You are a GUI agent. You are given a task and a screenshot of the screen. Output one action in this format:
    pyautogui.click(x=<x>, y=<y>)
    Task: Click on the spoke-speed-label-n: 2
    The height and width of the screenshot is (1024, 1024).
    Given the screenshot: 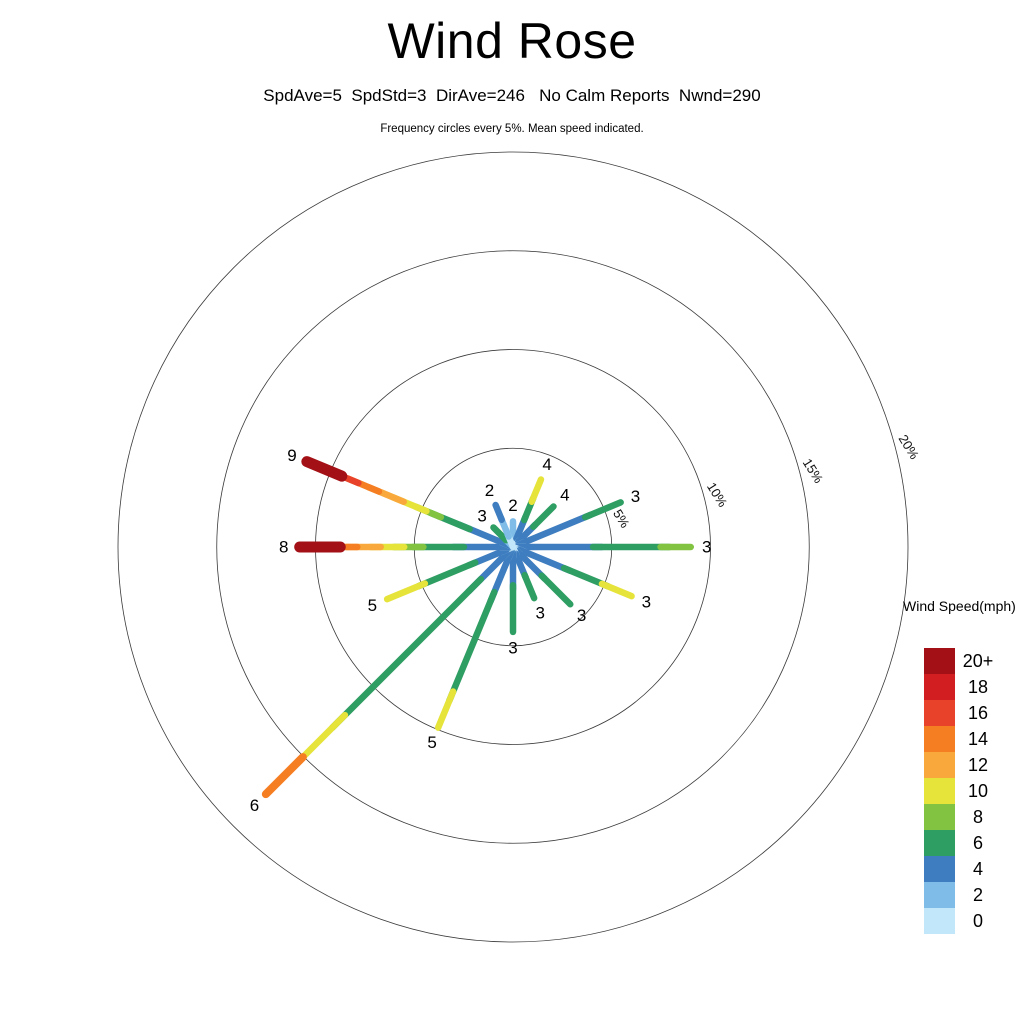 What is the action you would take?
    pyautogui.click(x=512, y=505)
    